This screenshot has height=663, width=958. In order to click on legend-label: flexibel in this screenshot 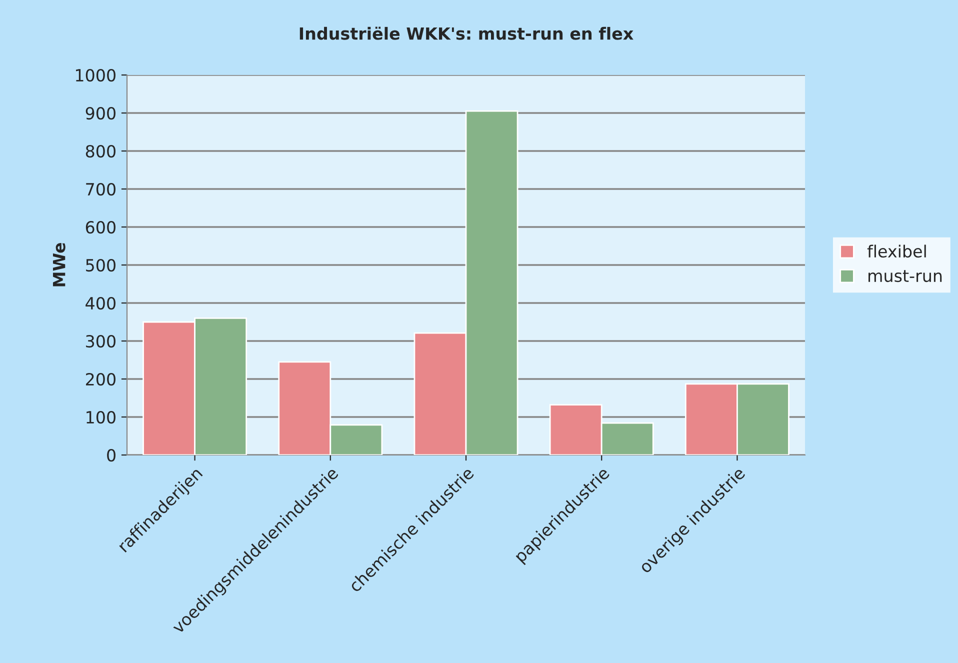, I will do `click(896, 251)`.